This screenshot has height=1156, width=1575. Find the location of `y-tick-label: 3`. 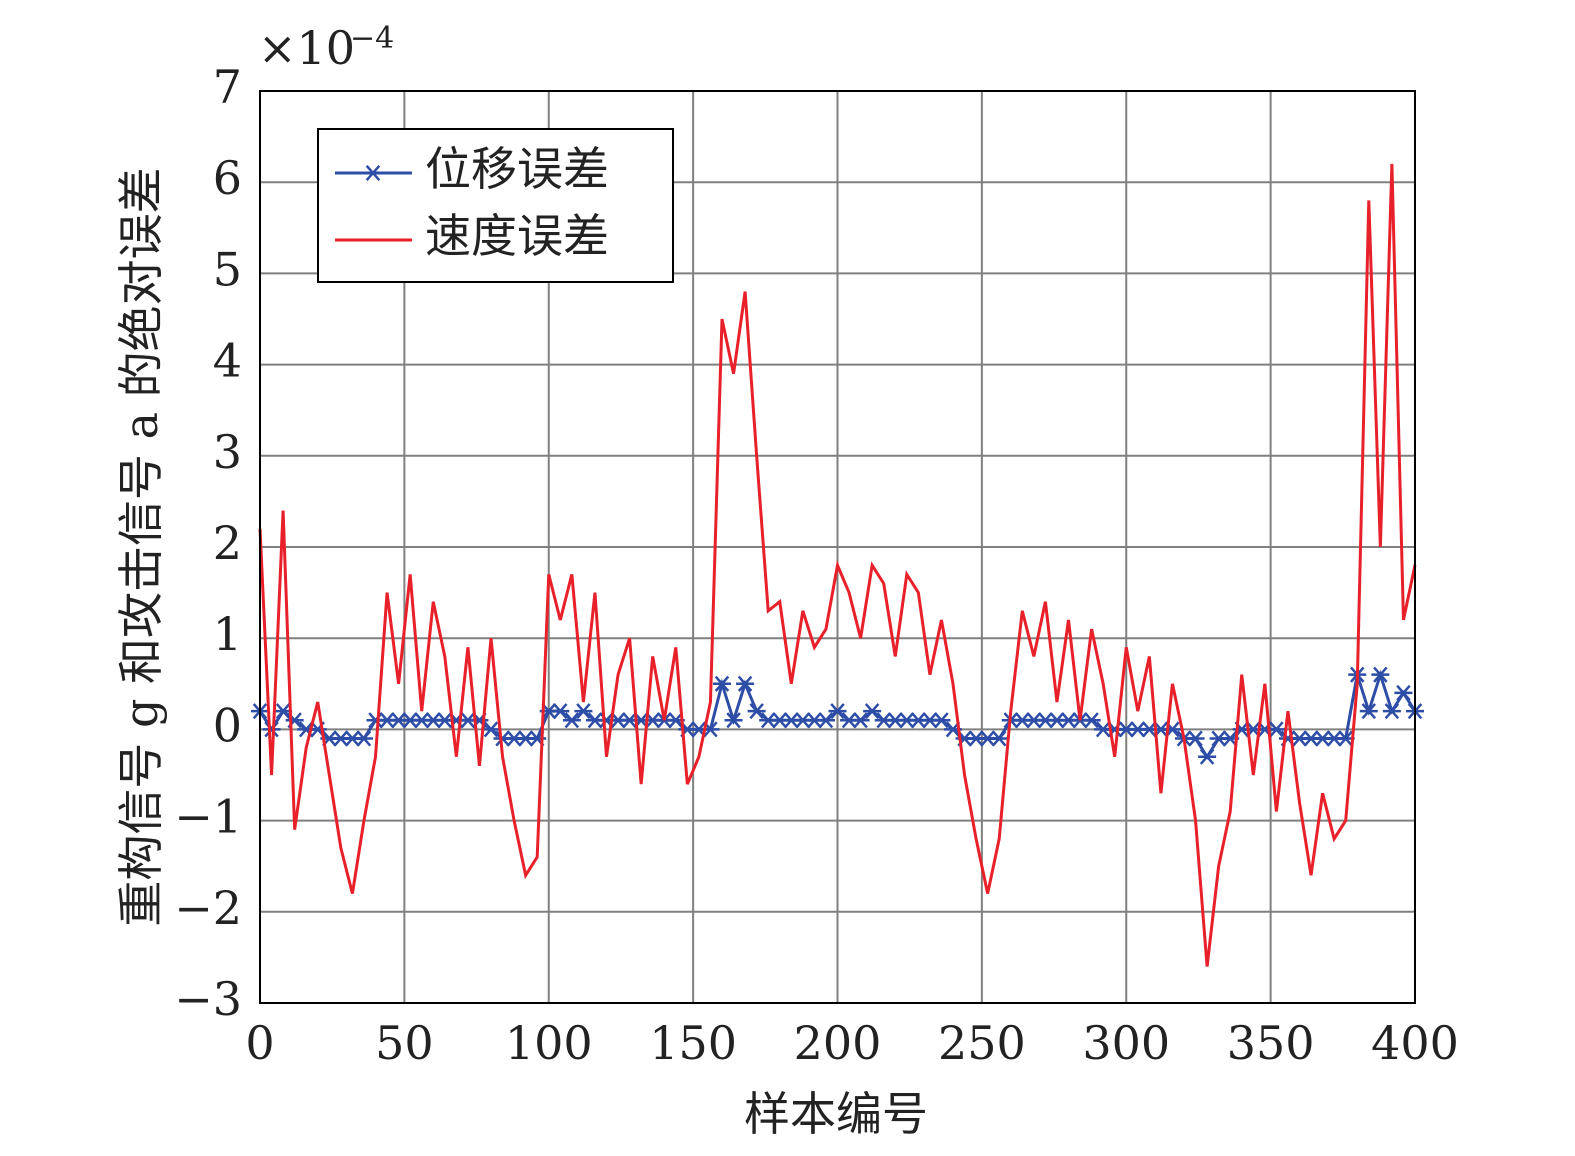

y-tick-label: 3 is located at coordinates (227, 452).